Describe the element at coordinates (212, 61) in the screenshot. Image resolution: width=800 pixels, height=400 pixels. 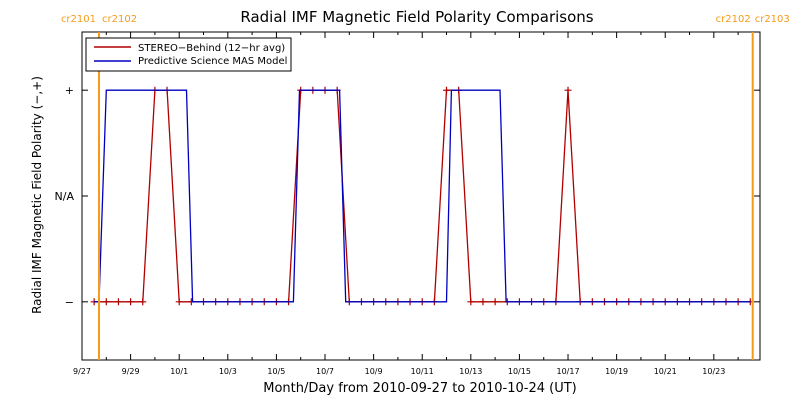
I see `legend-label-mas: Predictive Science MAS Model` at that location.